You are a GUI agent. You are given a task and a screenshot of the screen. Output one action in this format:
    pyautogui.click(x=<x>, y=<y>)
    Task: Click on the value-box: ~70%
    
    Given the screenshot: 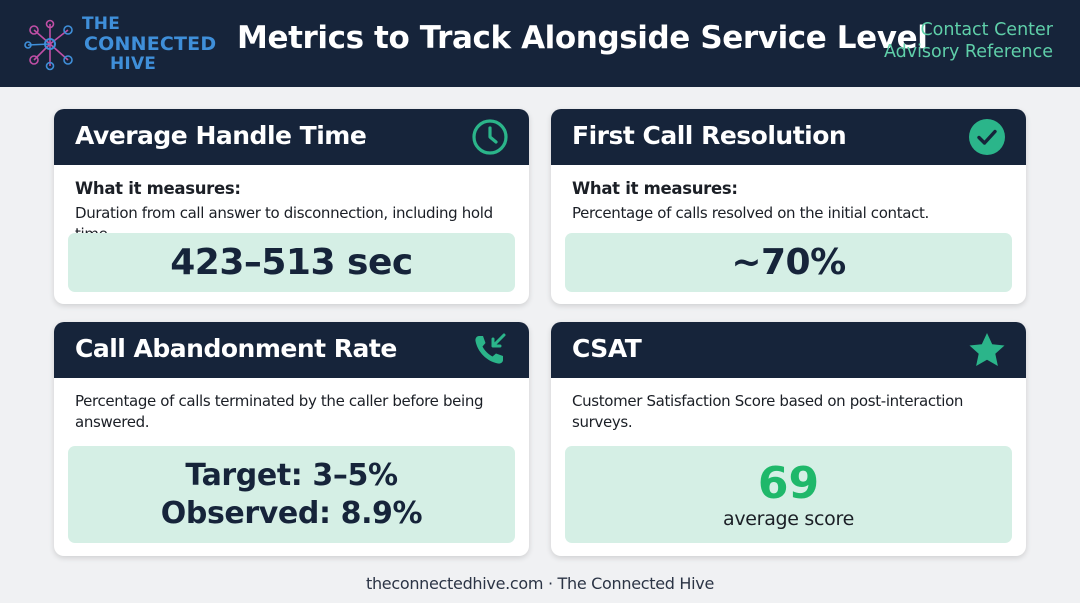 What is the action you would take?
    pyautogui.click(x=788, y=262)
    